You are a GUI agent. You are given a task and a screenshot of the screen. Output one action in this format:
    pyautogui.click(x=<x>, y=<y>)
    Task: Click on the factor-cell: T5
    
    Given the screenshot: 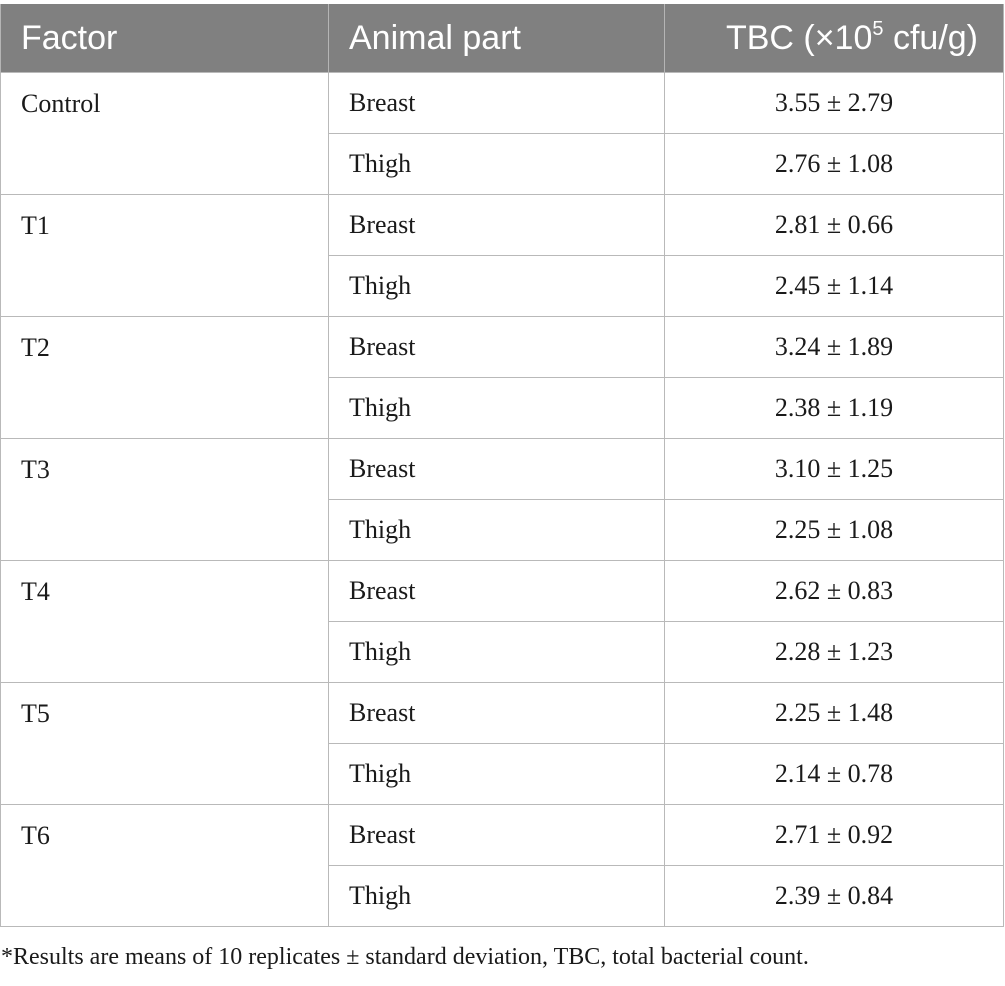 What is the action you would take?
    pyautogui.click(x=164, y=743)
    